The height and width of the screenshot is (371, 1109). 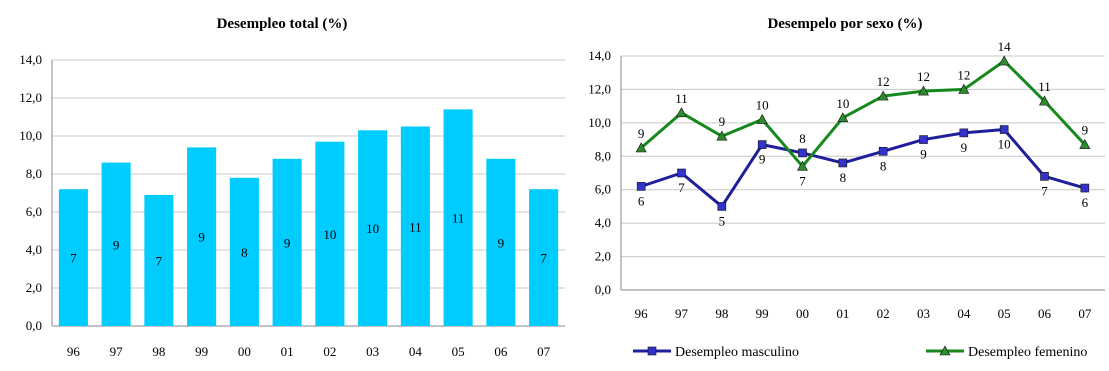 What do you see at coordinates (34, 249) in the screenshot?
I see `bar-y-tick-label: 4,0` at bounding box center [34, 249].